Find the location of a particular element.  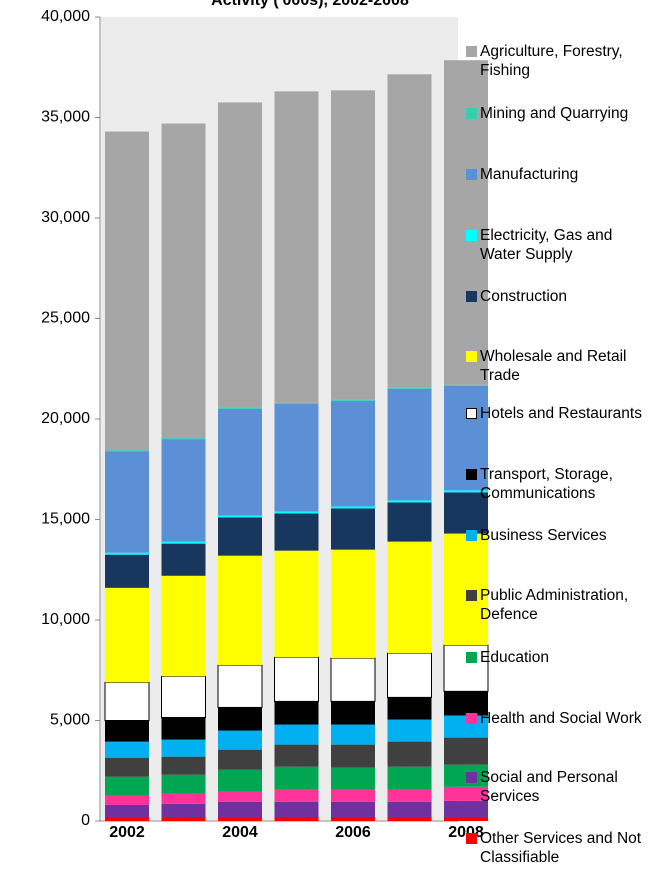

y-tick-label: 5,000 is located at coordinates (70, 720).